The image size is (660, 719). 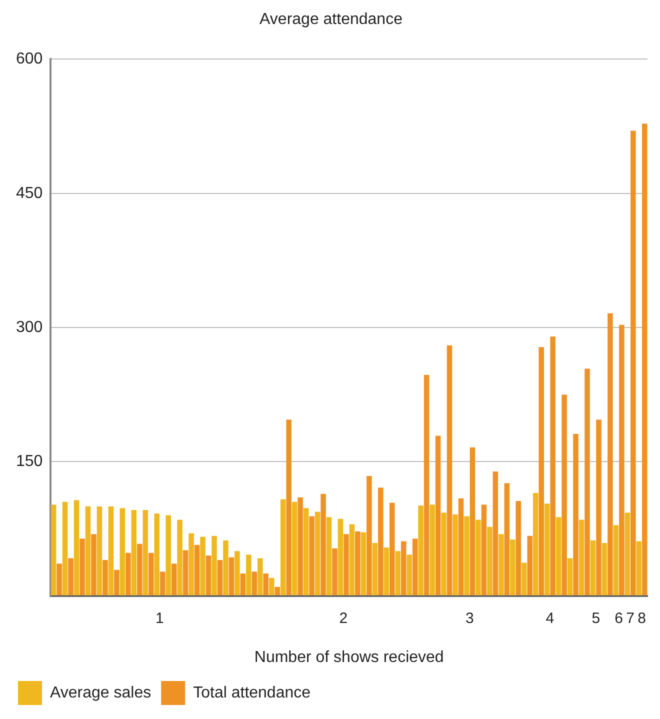 What do you see at coordinates (29, 461) in the screenshot?
I see `y-tick-label: 150` at bounding box center [29, 461].